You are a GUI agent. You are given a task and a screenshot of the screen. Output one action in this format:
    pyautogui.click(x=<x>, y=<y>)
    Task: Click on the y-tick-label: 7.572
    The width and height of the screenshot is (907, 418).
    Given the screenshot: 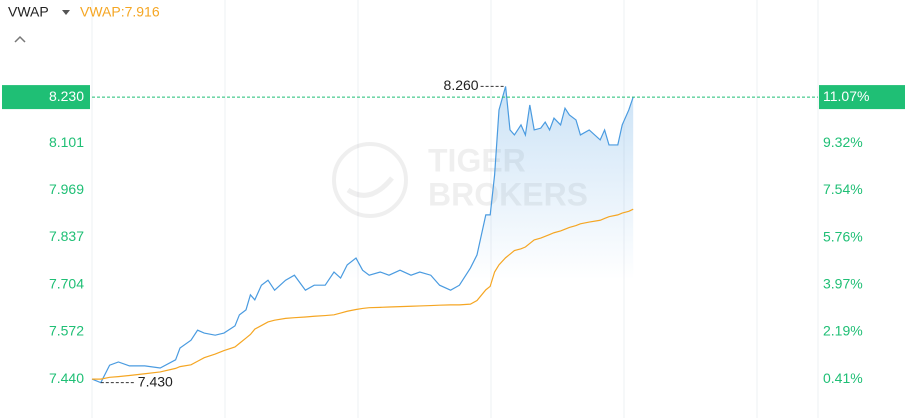 What is the action you would take?
    pyautogui.click(x=66, y=331)
    